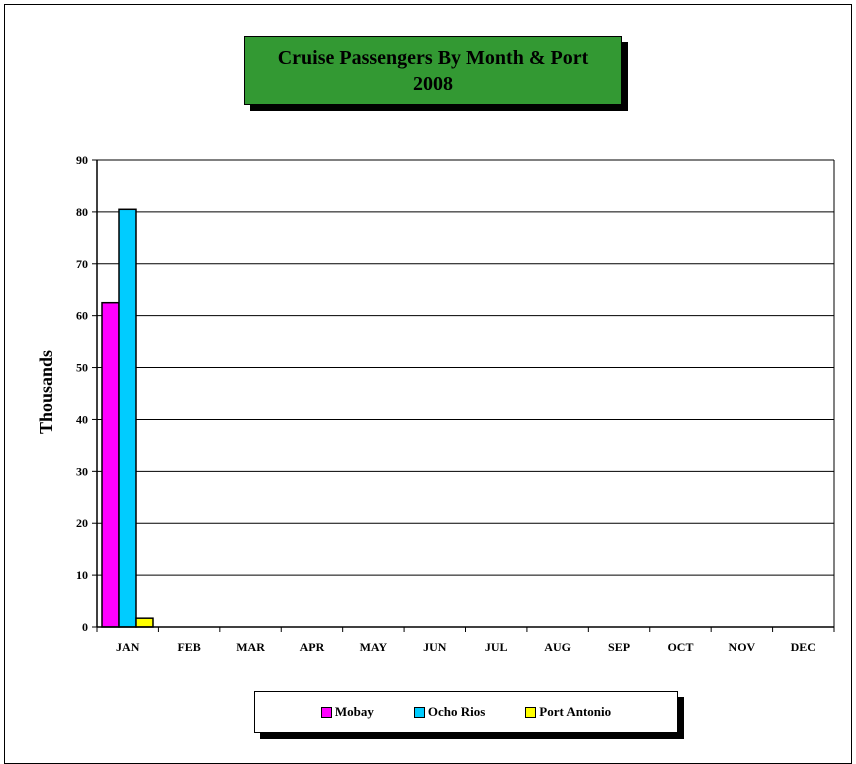 This screenshot has width=856, height=764. What do you see at coordinates (82, 523) in the screenshot?
I see `y-tick-label: 20` at bounding box center [82, 523].